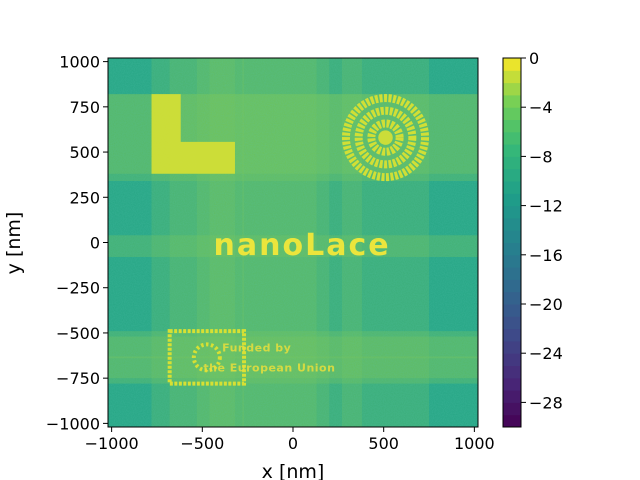 The width and height of the screenshot is (640, 480). I want to click on flag-outline, so click(207, 357).